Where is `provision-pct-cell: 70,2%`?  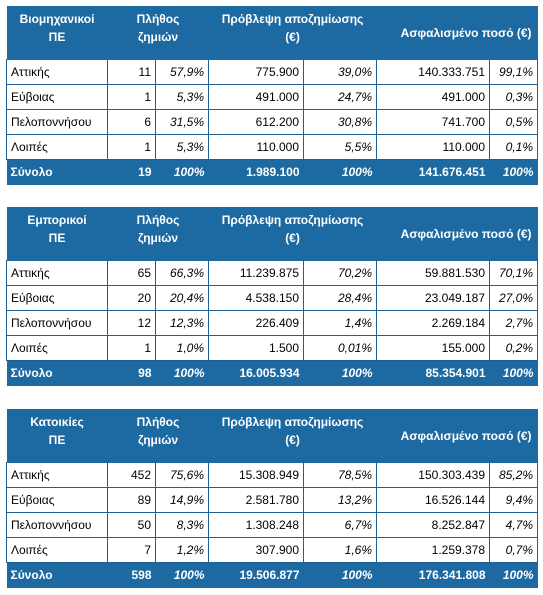 provision-pct-cell: 70,2% is located at coordinates (340, 273).